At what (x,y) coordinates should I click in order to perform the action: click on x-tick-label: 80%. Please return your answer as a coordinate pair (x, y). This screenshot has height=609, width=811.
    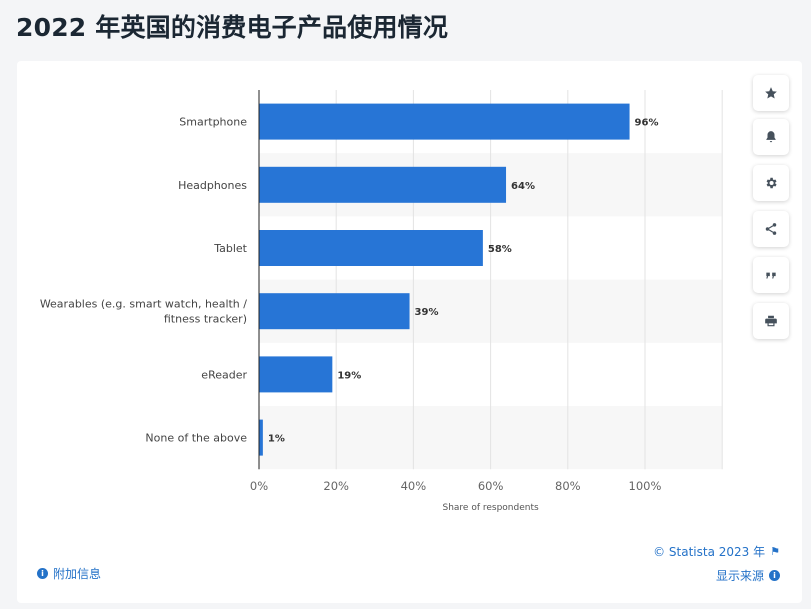
    Looking at the image, I should click on (568, 486).